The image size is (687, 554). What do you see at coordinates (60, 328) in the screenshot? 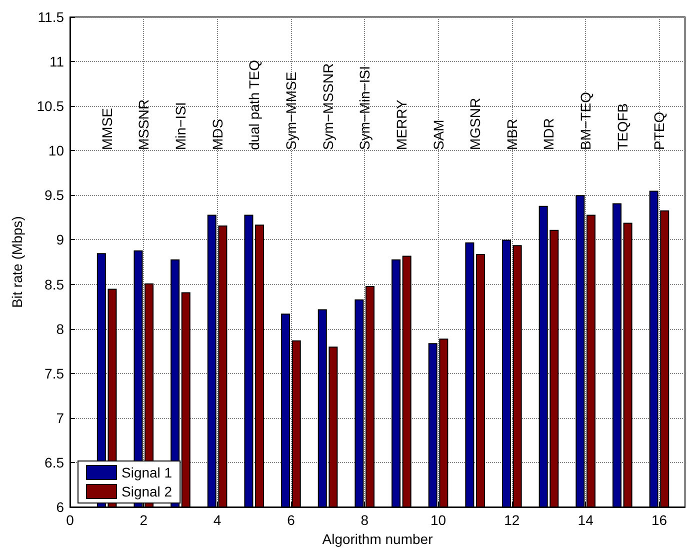
I see `y-tick-label: 8` at bounding box center [60, 328].